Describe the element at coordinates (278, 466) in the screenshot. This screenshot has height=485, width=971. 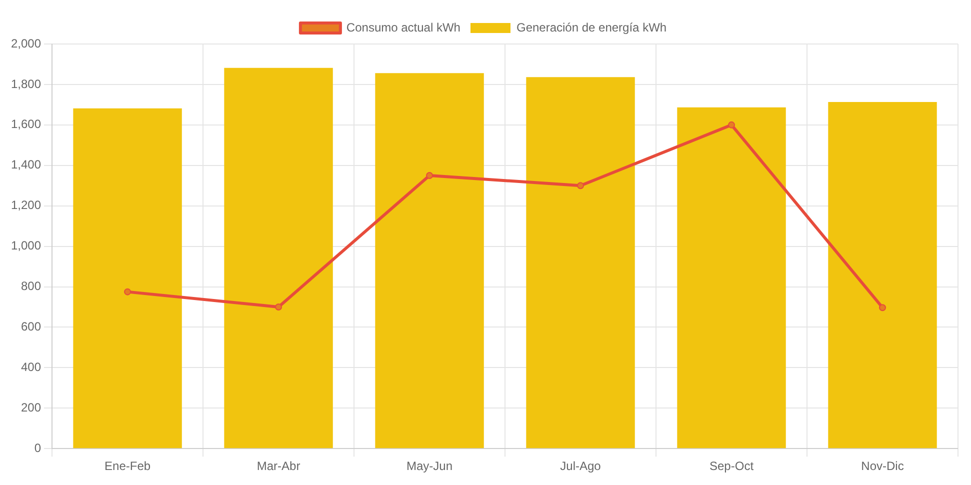
I see `x-tick-label: Mar-Abr` at that location.